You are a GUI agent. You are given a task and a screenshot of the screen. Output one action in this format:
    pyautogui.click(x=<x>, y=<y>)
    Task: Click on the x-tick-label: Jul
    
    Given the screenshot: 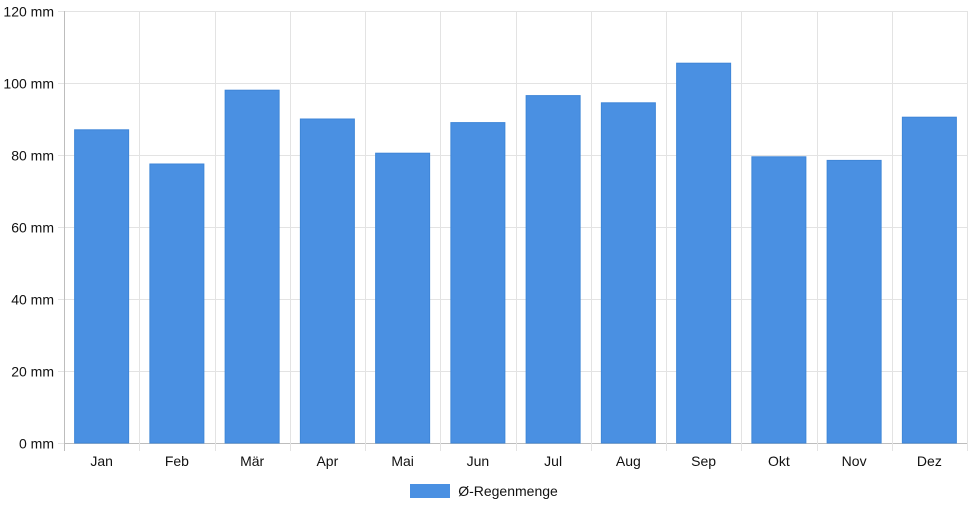 What is the action you would take?
    pyautogui.click(x=553, y=461)
    